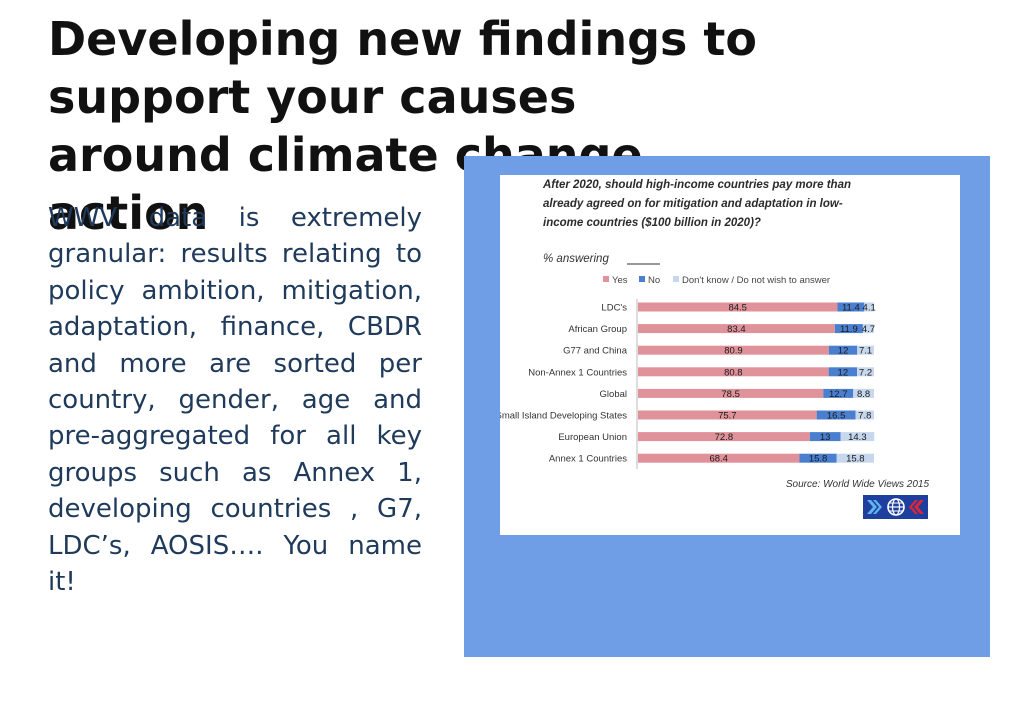  Describe the element at coordinates (592, 437) in the screenshot. I see `category-label: European Union` at that location.